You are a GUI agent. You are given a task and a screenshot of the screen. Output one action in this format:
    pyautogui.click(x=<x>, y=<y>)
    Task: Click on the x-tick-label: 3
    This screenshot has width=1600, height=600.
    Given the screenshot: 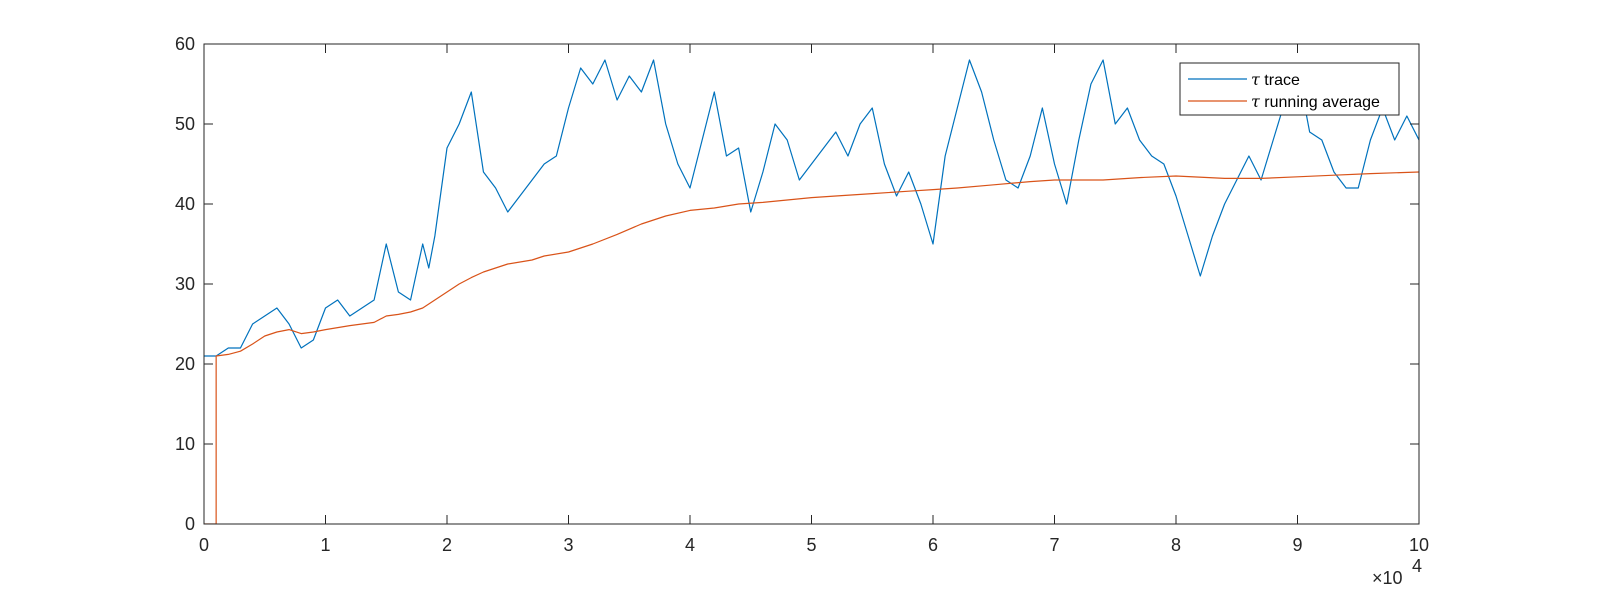 What is the action you would take?
    pyautogui.click(x=568, y=545)
    